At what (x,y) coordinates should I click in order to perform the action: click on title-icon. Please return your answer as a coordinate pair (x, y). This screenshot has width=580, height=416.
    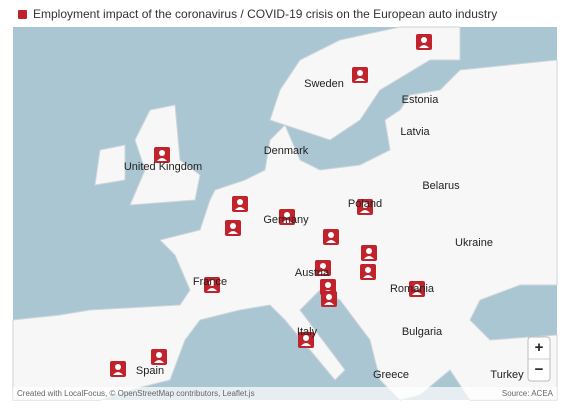
    Looking at the image, I should click on (22, 14).